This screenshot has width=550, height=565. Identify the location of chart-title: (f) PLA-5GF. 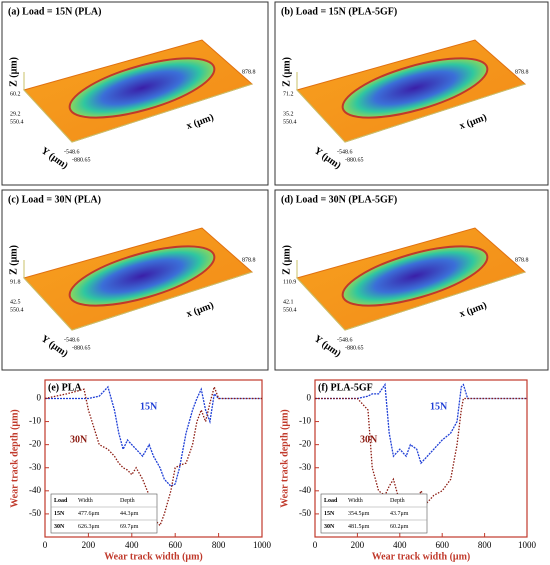
(345, 387).